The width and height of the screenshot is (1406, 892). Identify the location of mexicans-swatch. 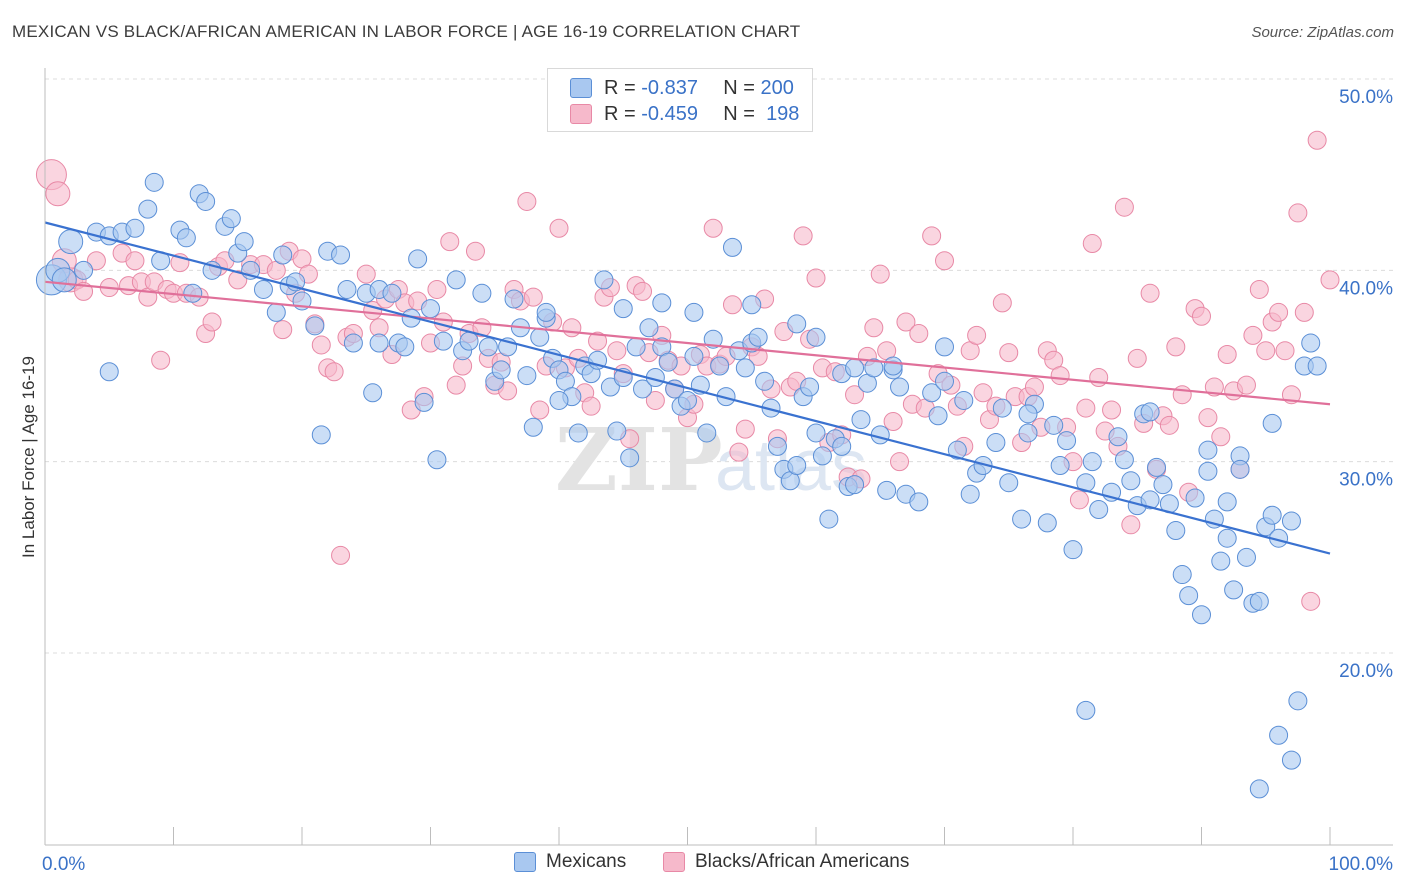
(525, 862).